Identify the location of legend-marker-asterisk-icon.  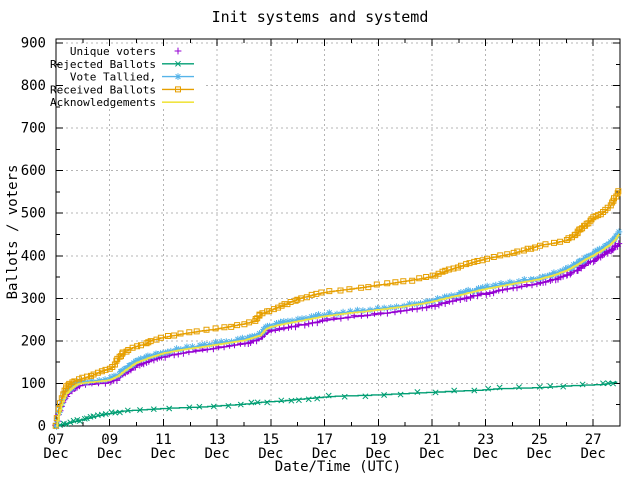
(178, 76).